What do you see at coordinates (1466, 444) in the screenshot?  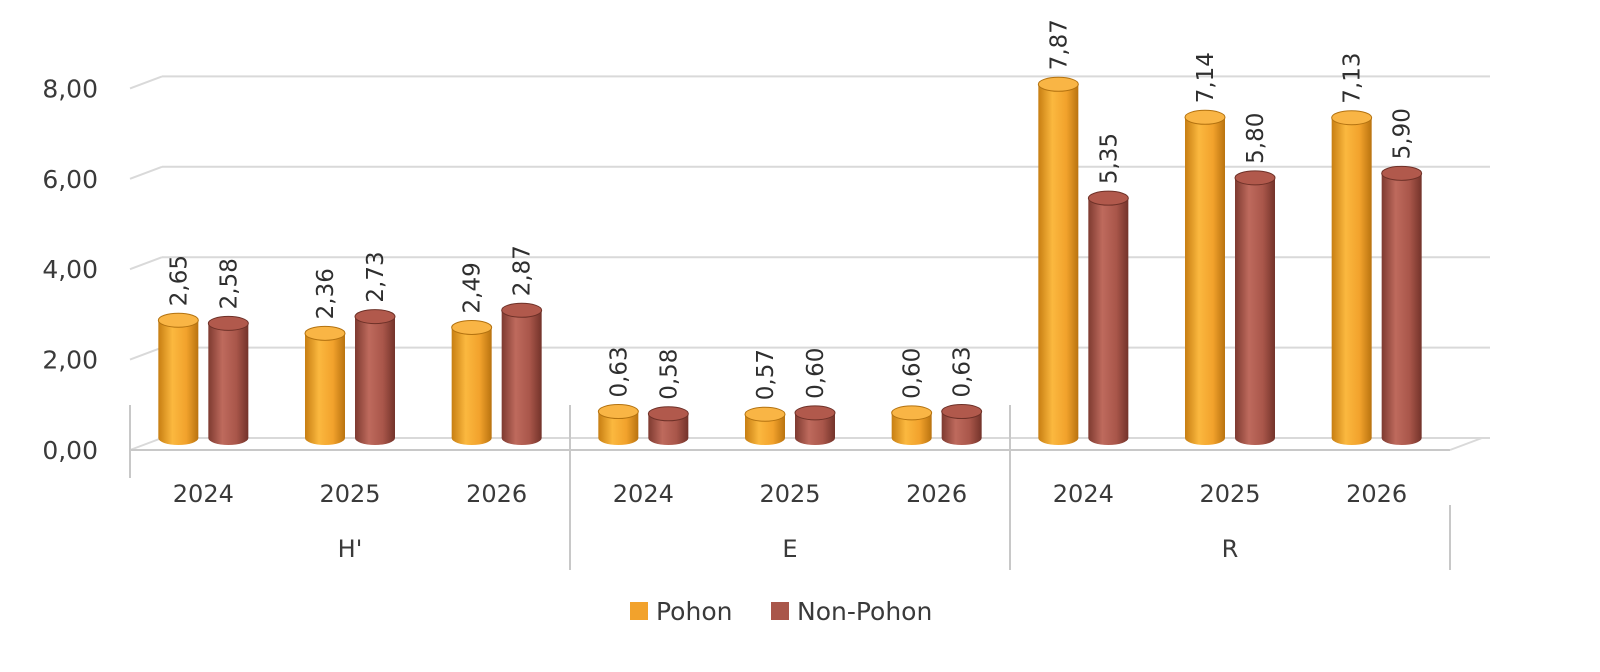 I see `floor-edge` at bounding box center [1466, 444].